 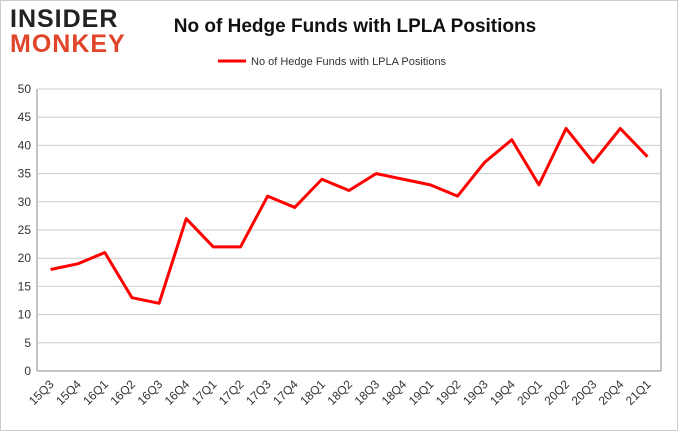 I want to click on y-tick-label: 40, so click(x=25, y=145).